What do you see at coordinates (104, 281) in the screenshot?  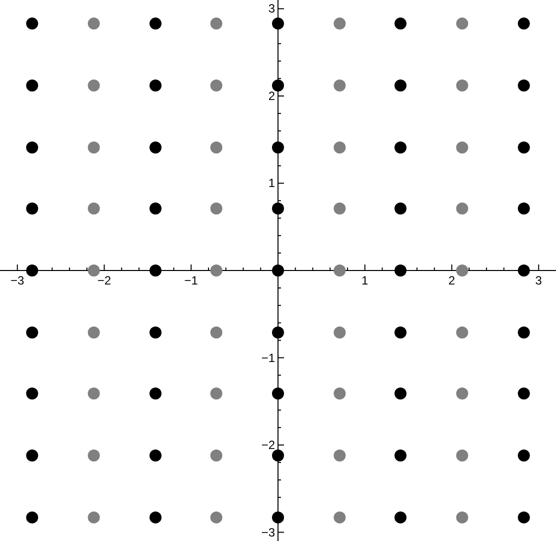 I see `x-tick-label: −2` at bounding box center [104, 281].